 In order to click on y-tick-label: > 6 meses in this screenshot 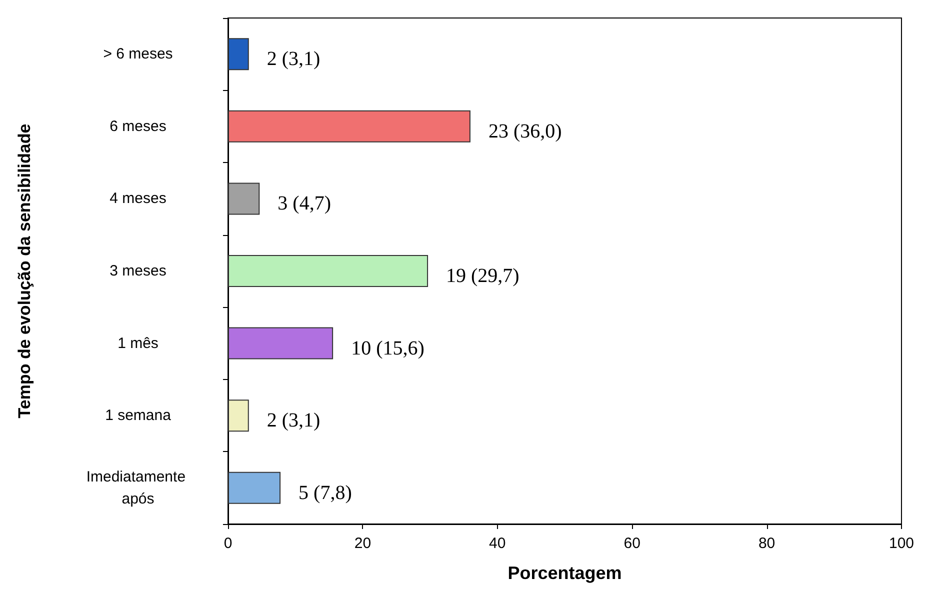, I will do `click(138, 54)`.